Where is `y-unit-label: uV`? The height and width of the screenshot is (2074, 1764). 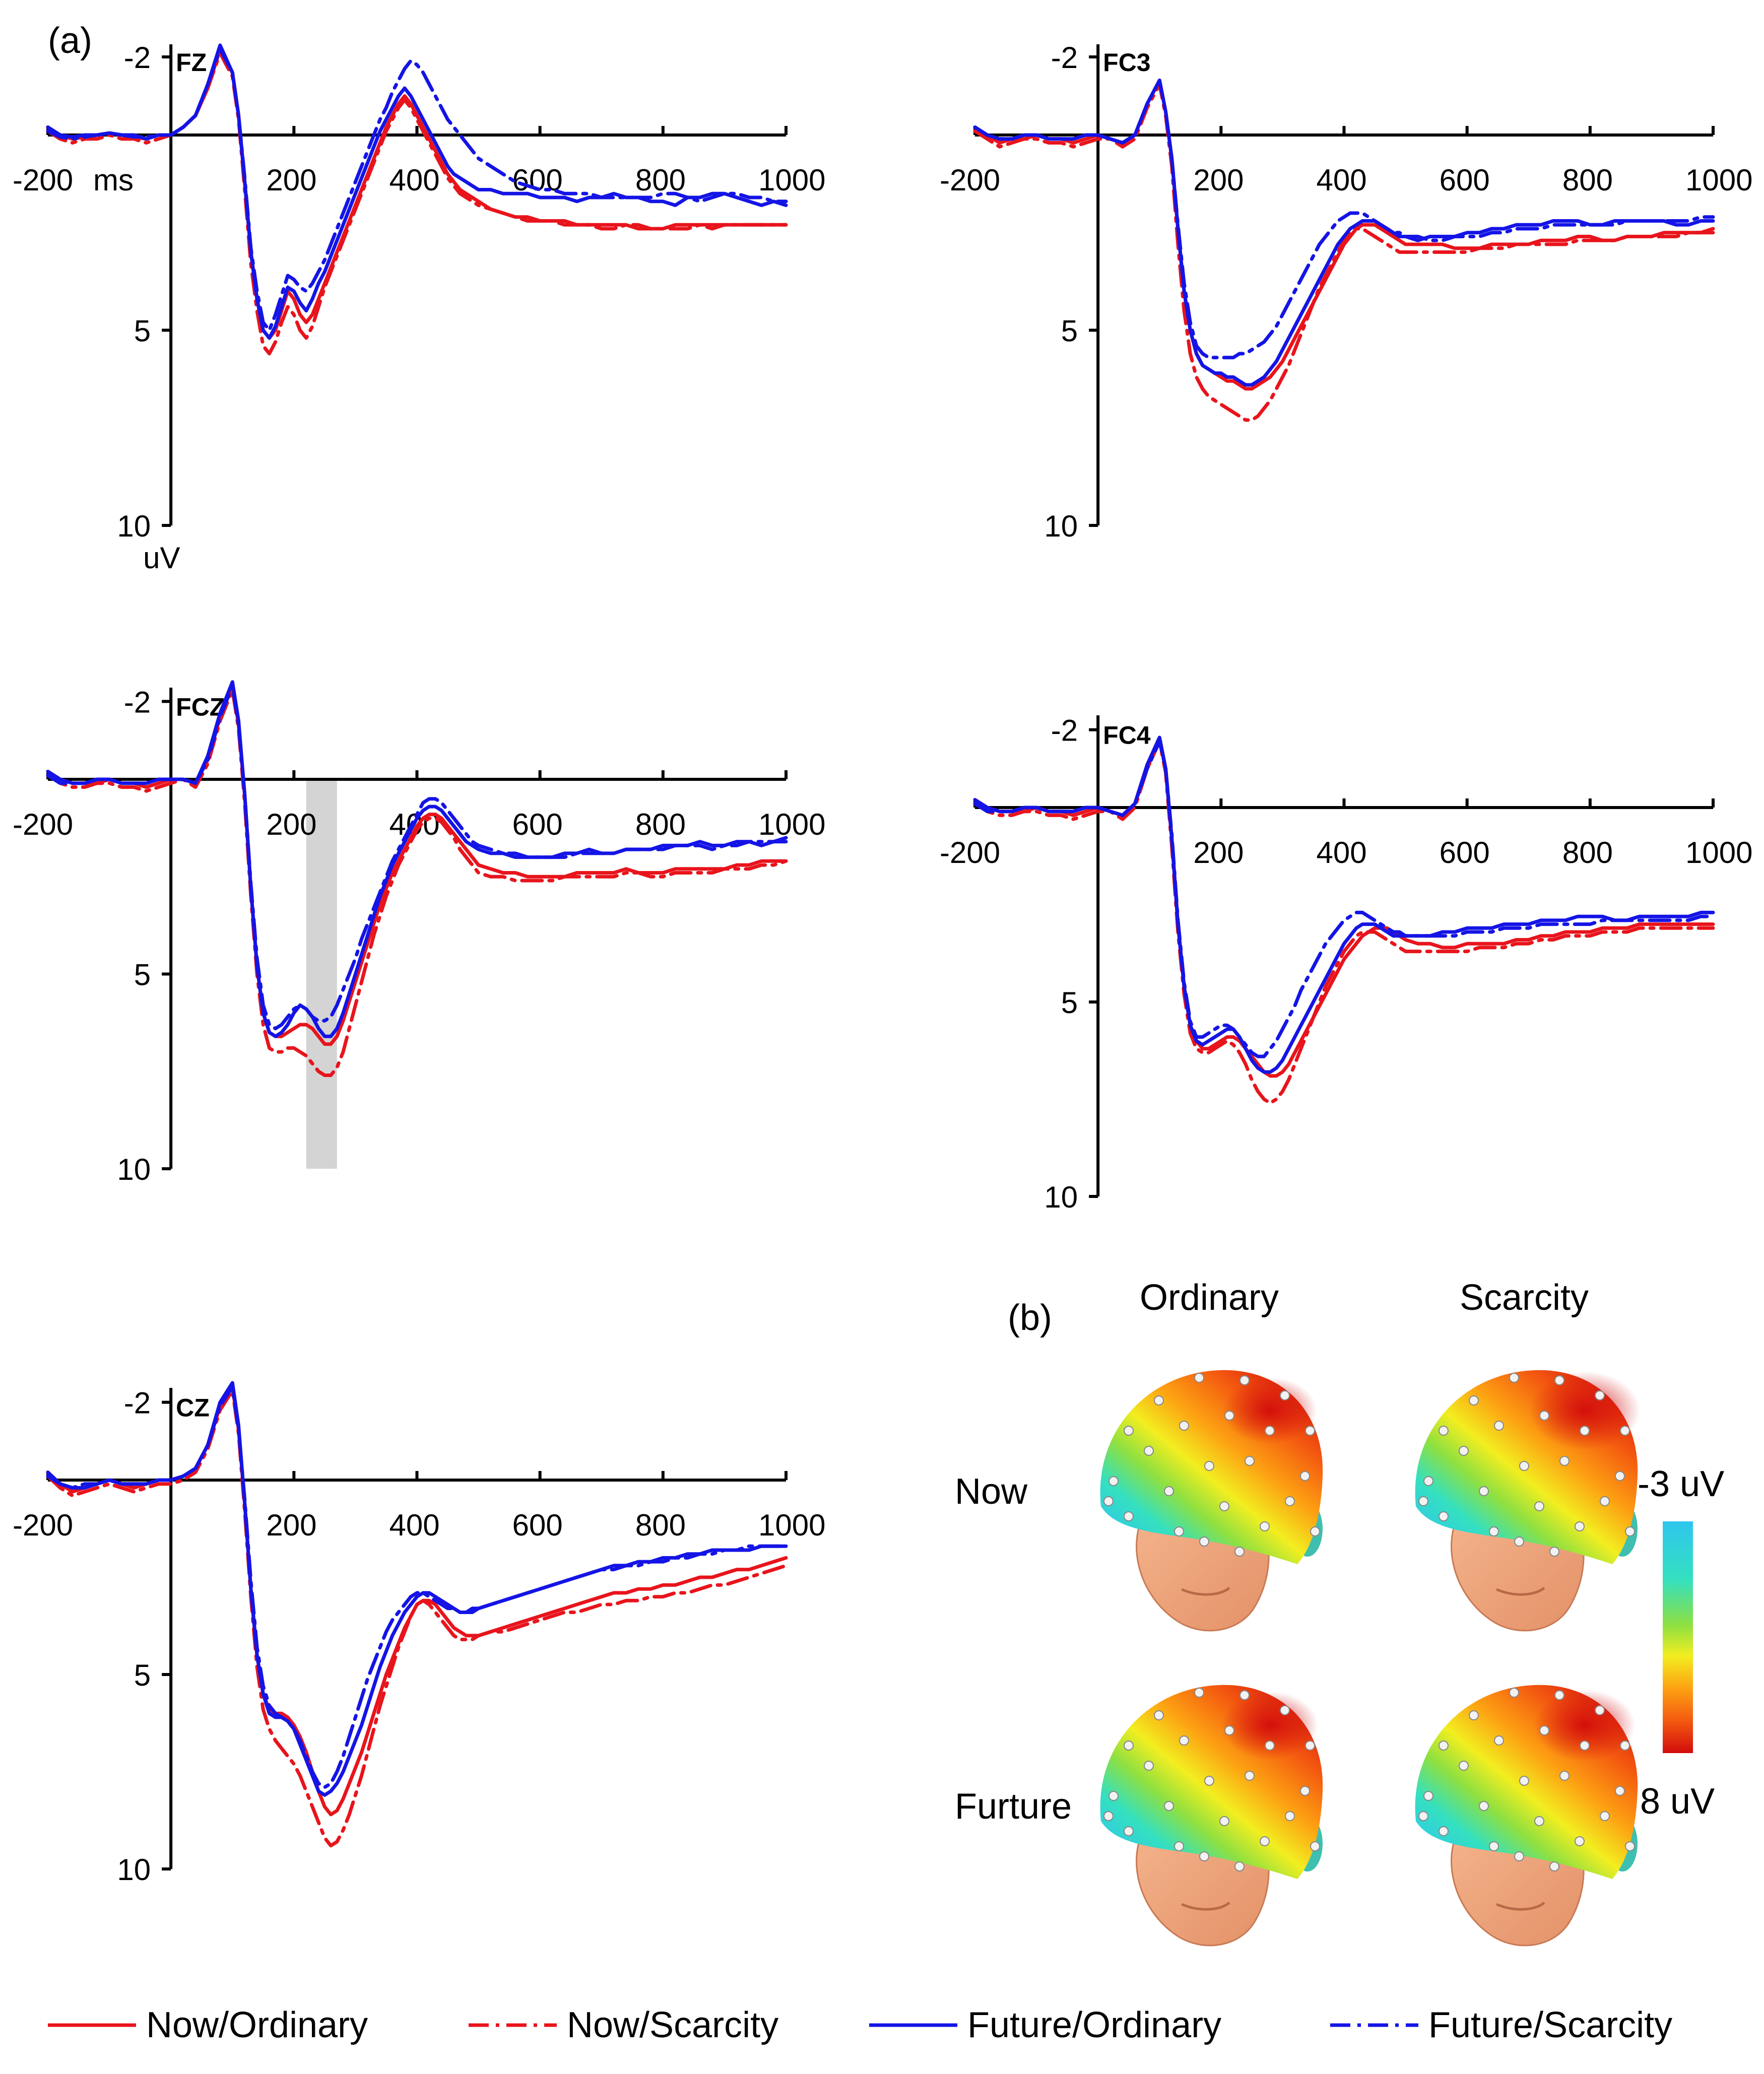
y-unit-label: uV is located at coordinates (161, 558).